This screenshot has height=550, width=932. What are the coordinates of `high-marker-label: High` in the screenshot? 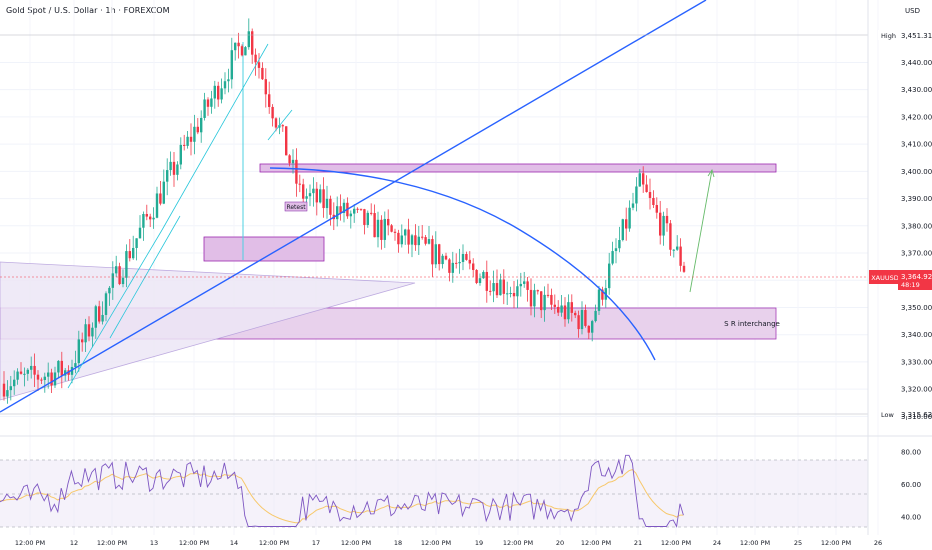 It's located at (888, 36).